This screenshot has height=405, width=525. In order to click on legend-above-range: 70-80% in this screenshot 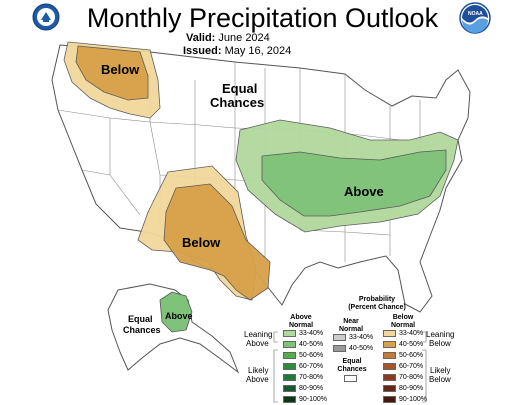, I will do `click(311, 377)`.